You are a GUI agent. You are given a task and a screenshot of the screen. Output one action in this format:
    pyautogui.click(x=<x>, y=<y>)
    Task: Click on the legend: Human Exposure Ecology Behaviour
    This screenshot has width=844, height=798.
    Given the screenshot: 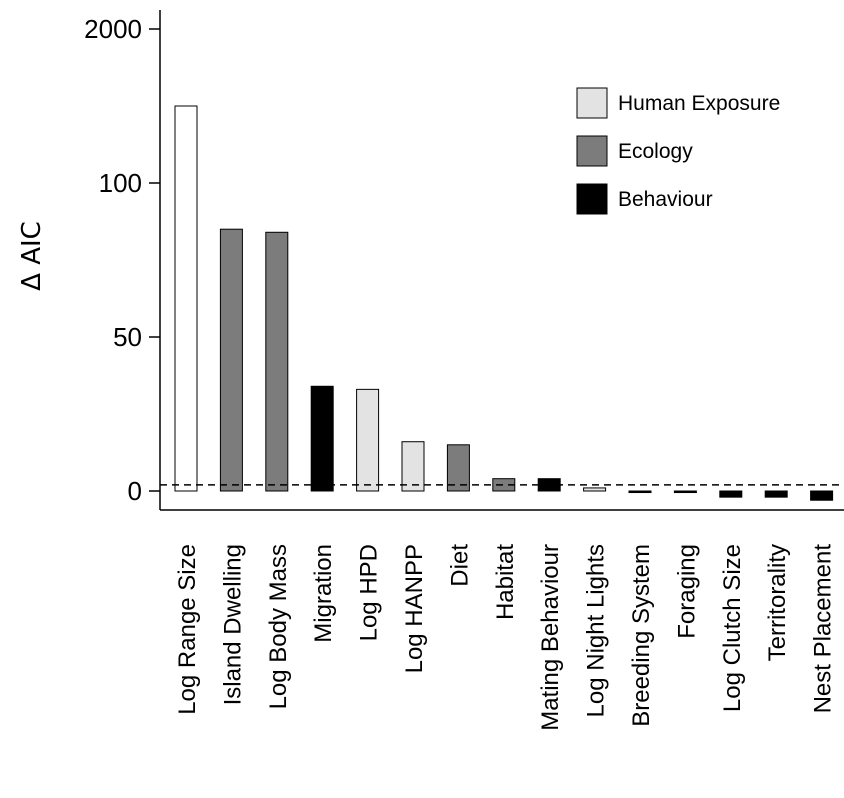 What is the action you would take?
    pyautogui.click(x=678, y=151)
    